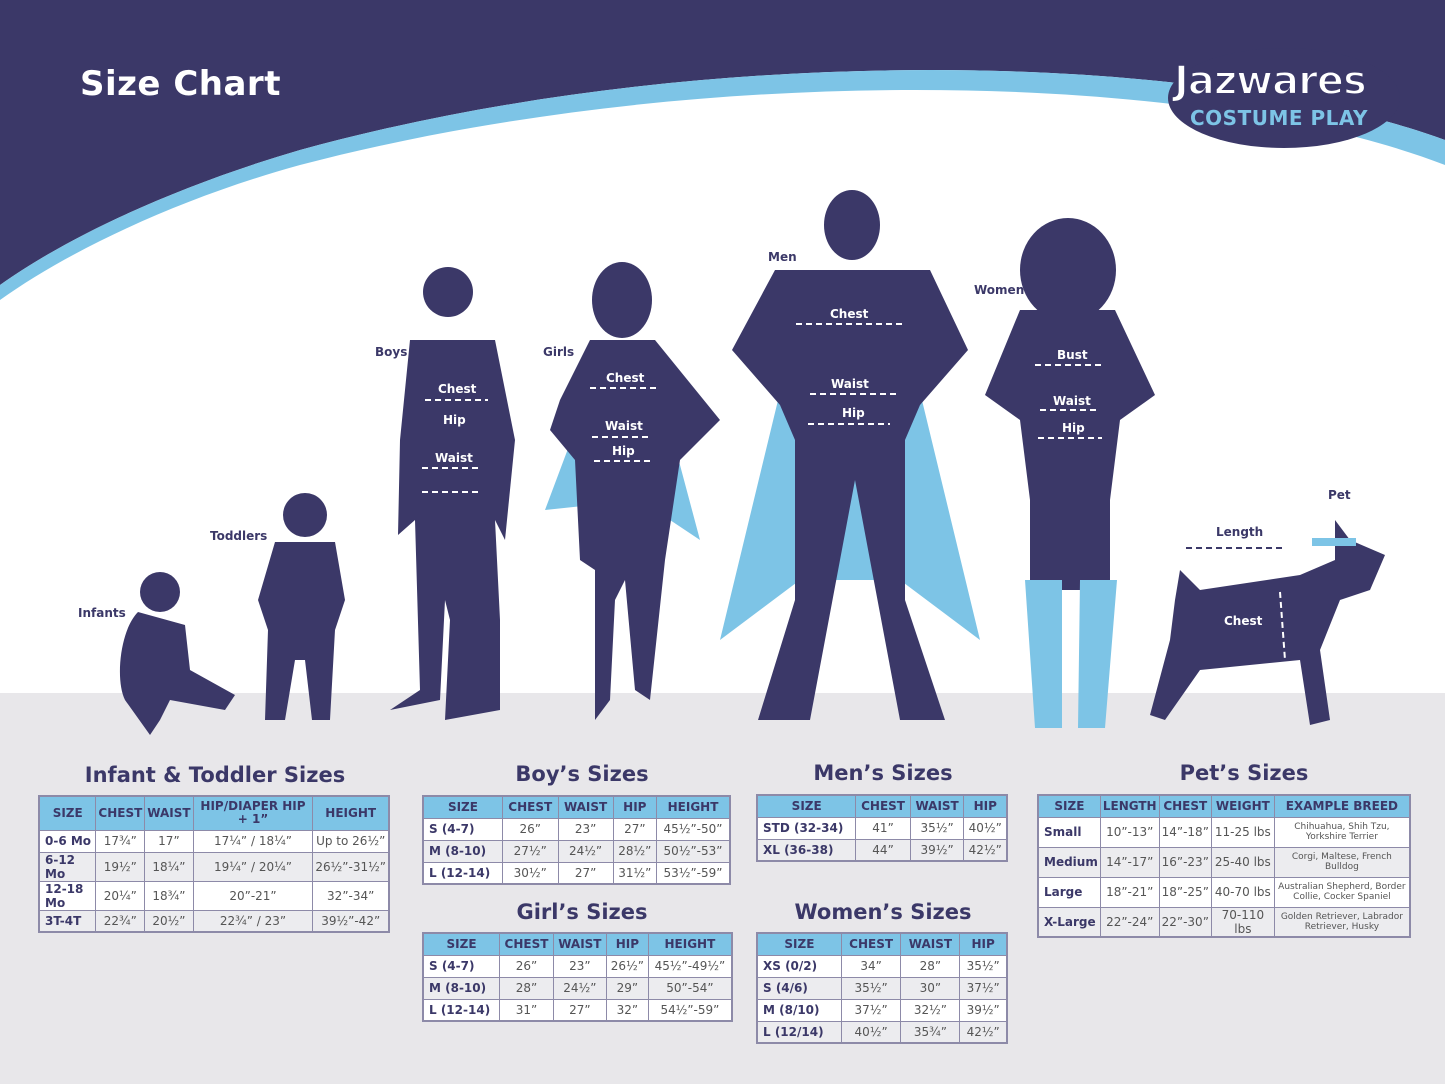  Describe the element at coordinates (577, 1010) in the screenshot. I see `table-row: L (12-14) 31” 27” 32” 54½”-59”` at that location.